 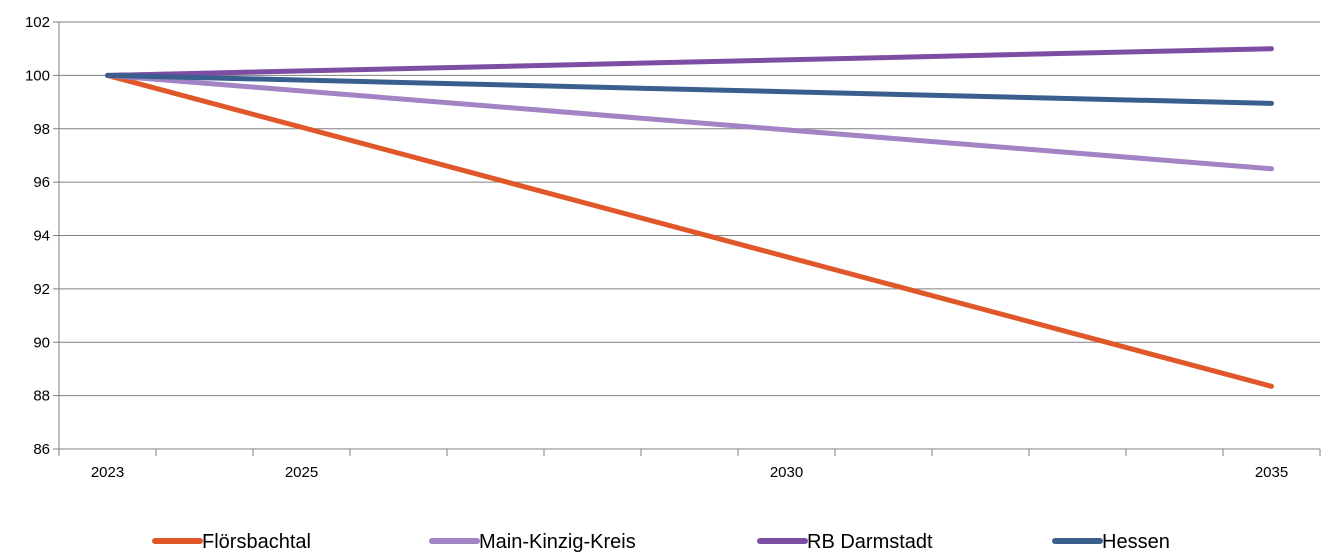 What do you see at coordinates (37, 75) in the screenshot?
I see `y-tick-label: 100` at bounding box center [37, 75].